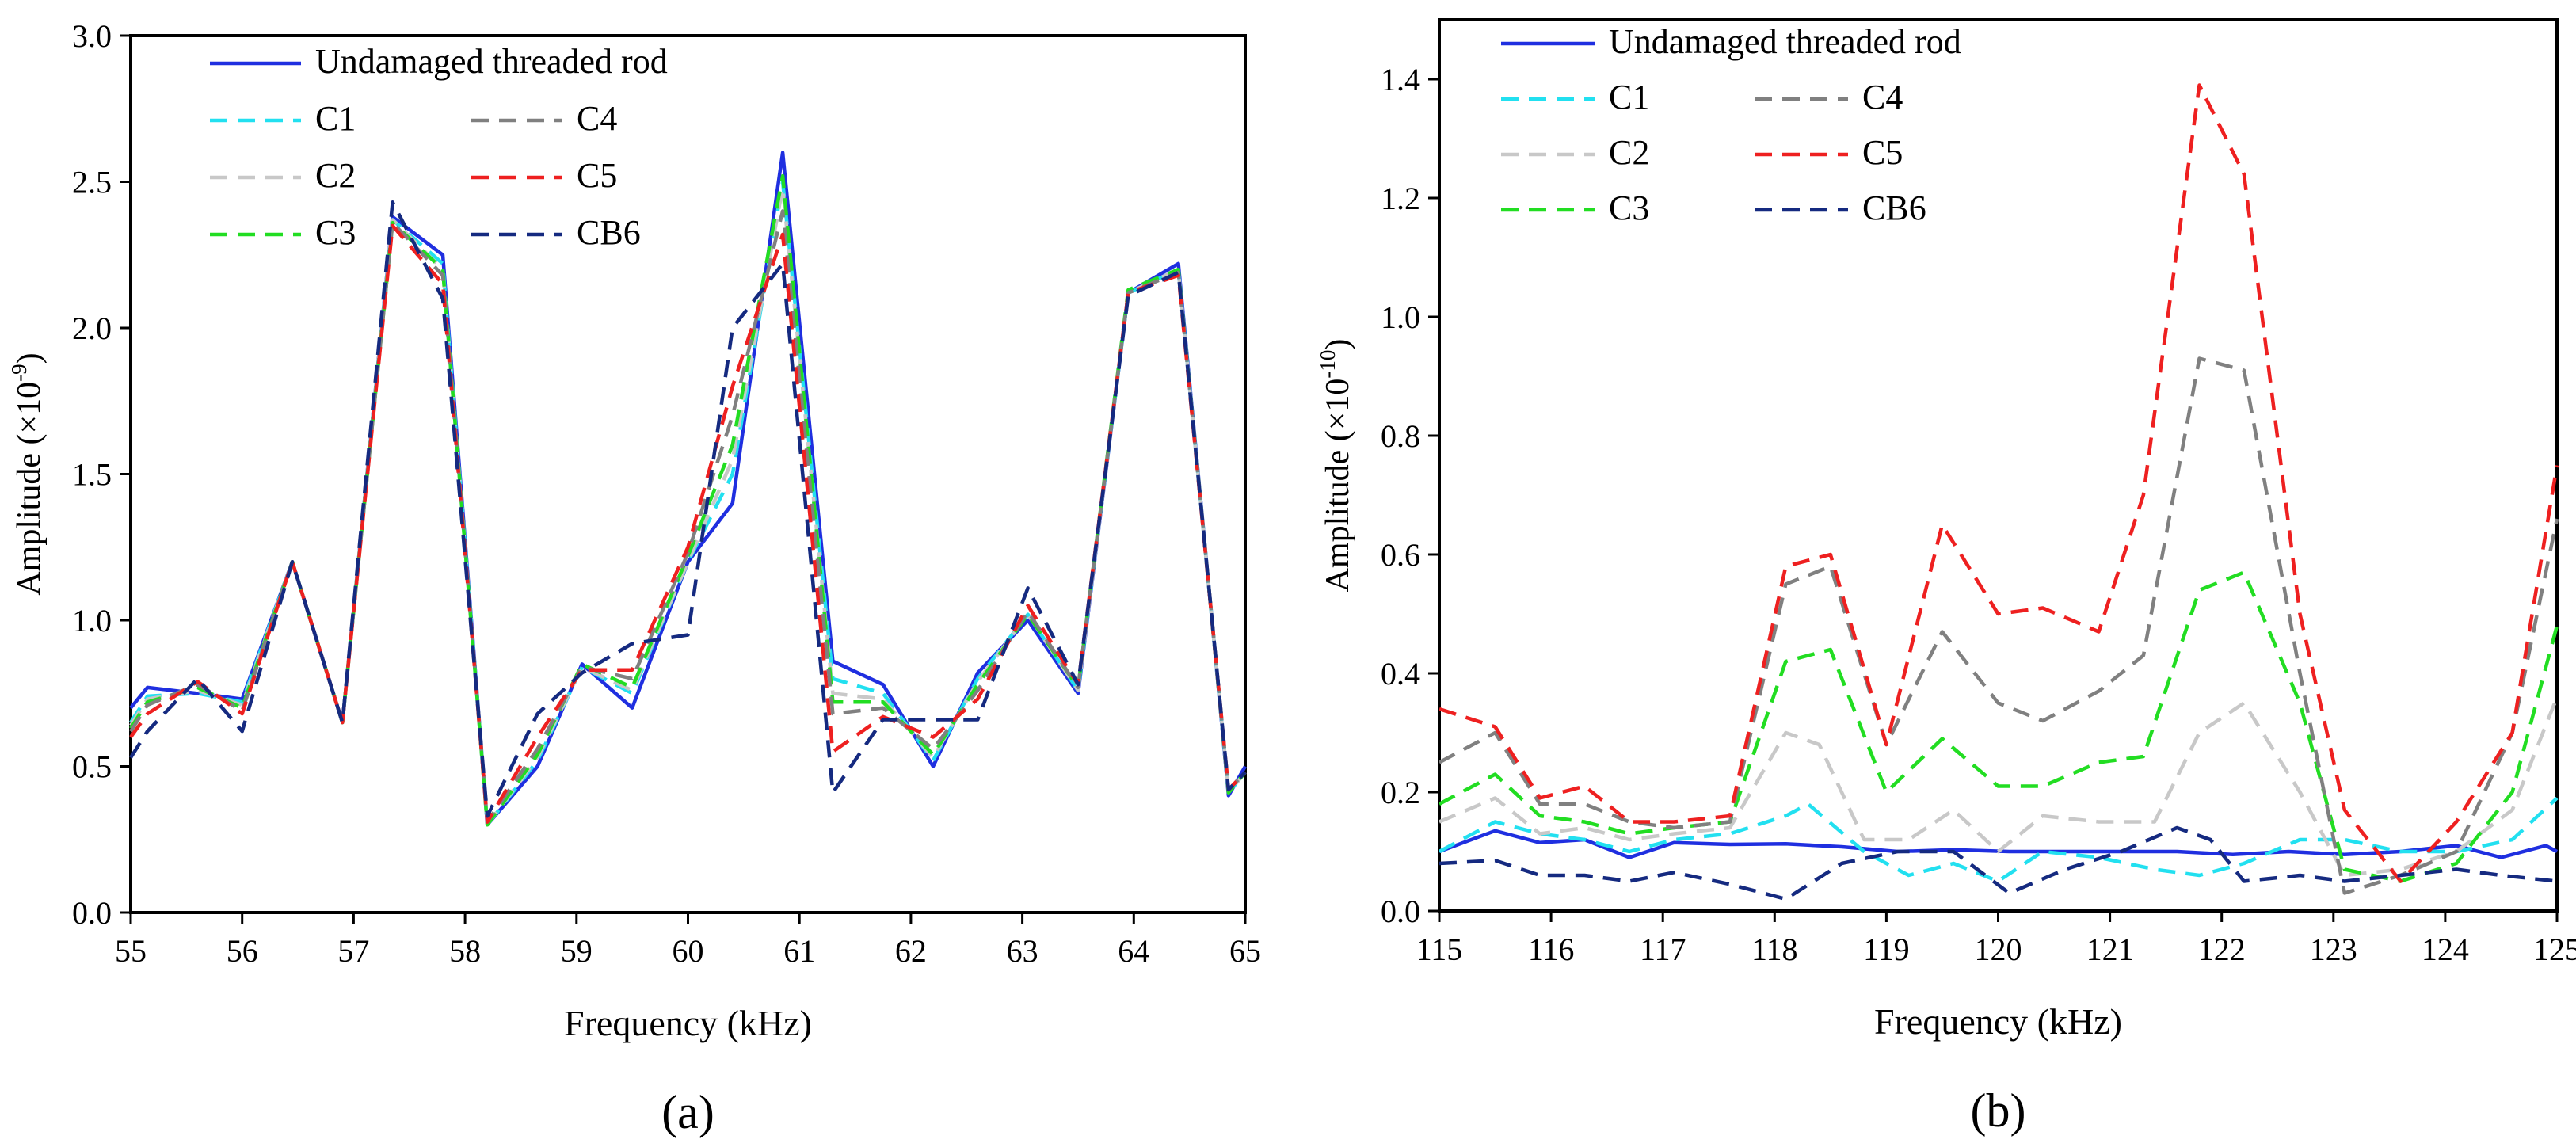 The height and width of the screenshot is (1147, 2576). I want to click on series-line-c1, so click(1999, 839).